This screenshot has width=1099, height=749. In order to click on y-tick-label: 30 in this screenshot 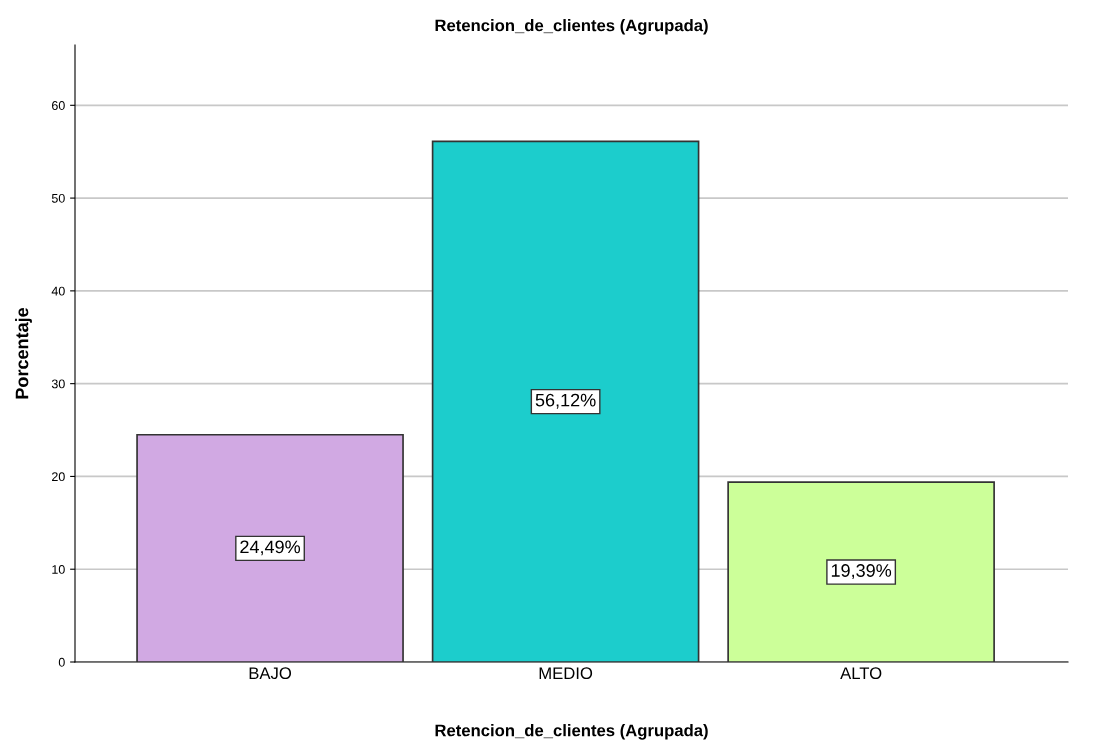, I will do `click(58, 384)`.